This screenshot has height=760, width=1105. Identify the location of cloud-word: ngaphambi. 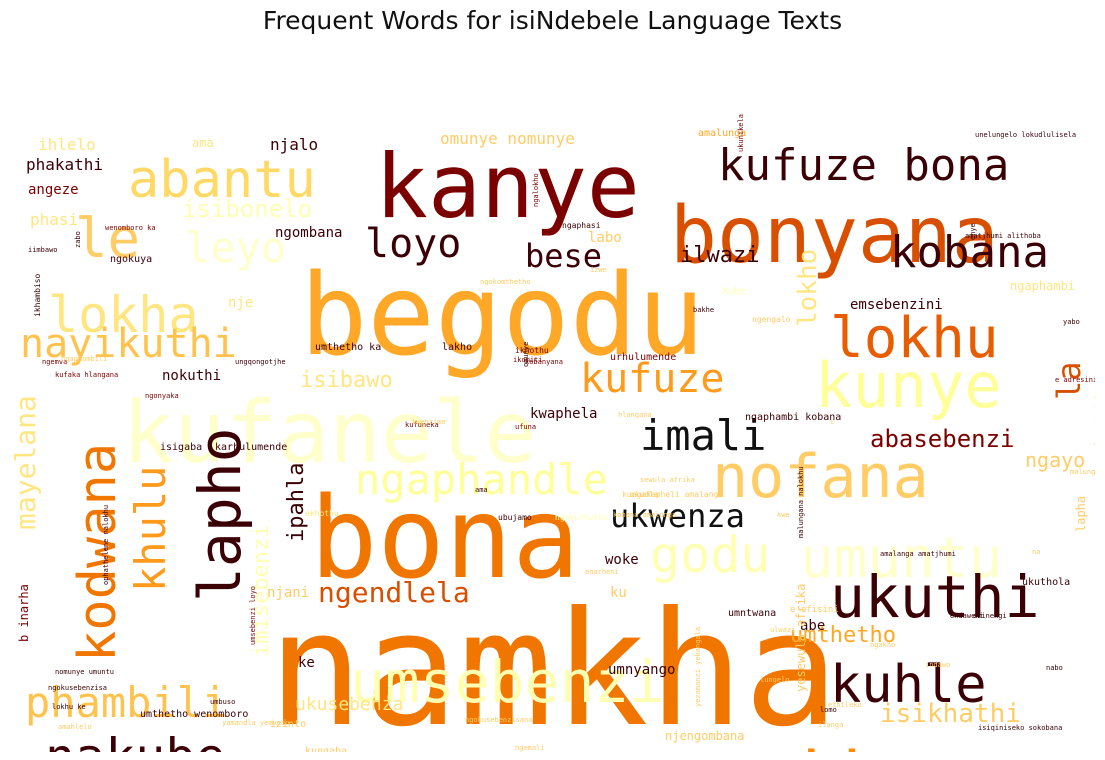
(1042, 286).